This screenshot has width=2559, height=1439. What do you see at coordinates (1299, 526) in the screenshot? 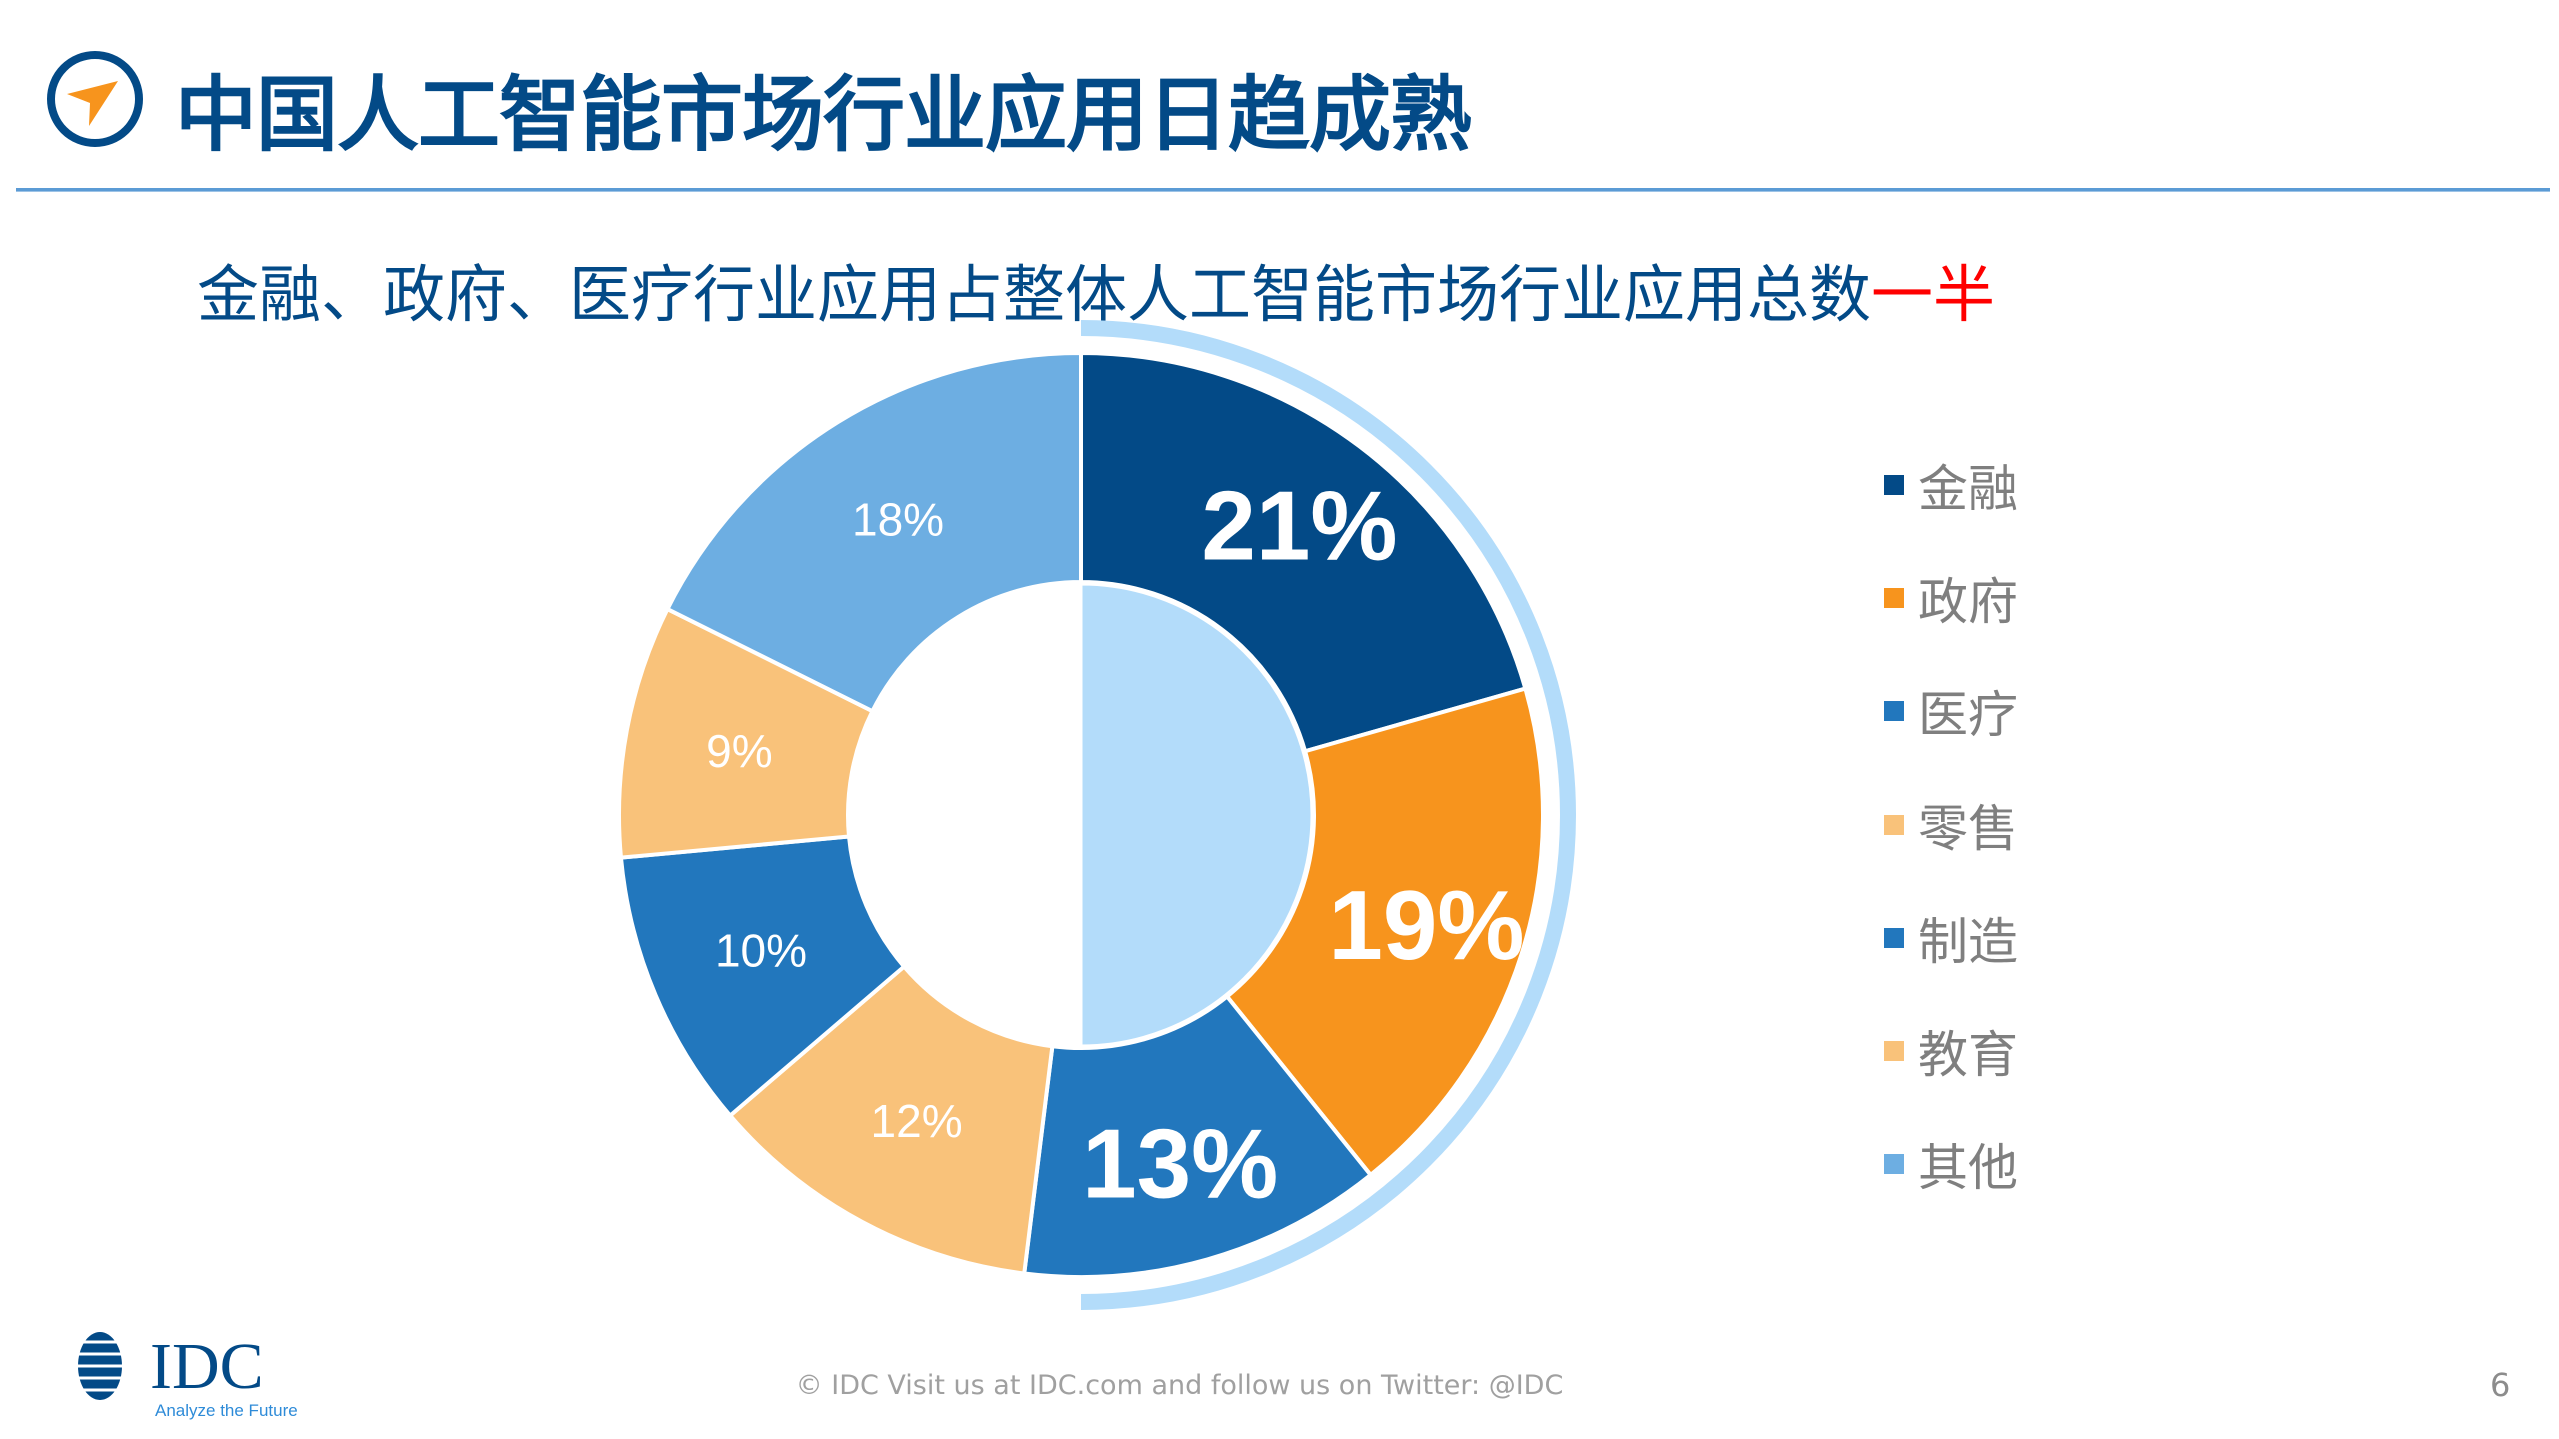
I see `data-label: 21%` at bounding box center [1299, 526].